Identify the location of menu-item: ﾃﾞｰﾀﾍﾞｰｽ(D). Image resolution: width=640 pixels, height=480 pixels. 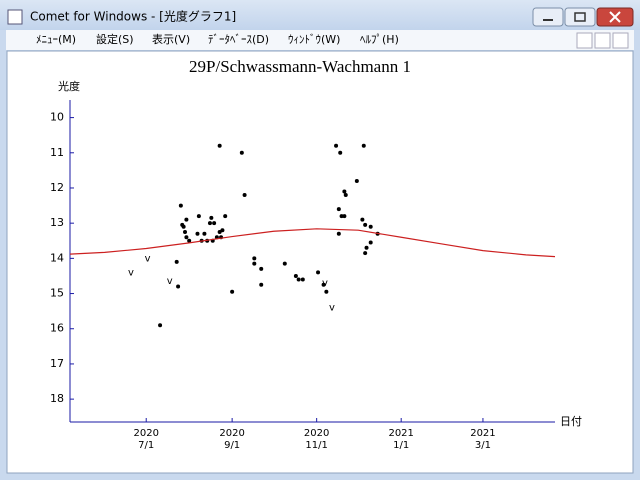
(238, 39).